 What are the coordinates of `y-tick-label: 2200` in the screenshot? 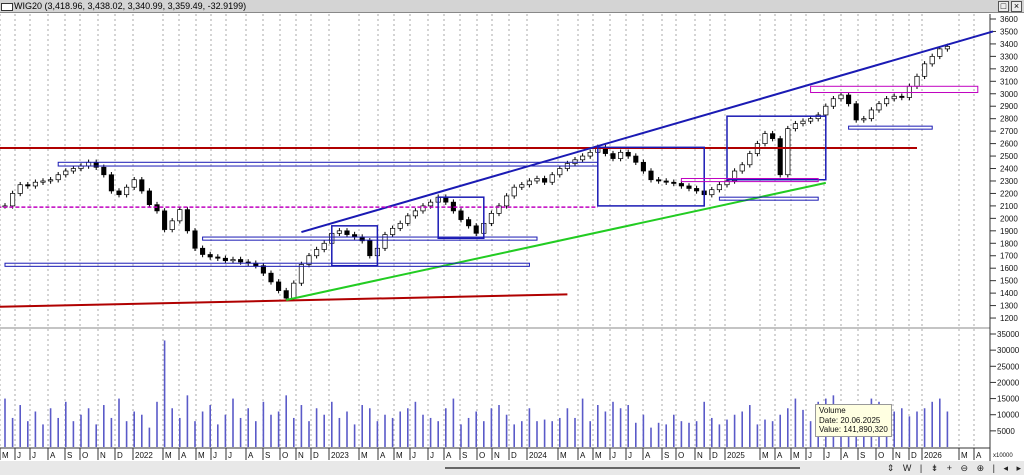 It's located at (1009, 193).